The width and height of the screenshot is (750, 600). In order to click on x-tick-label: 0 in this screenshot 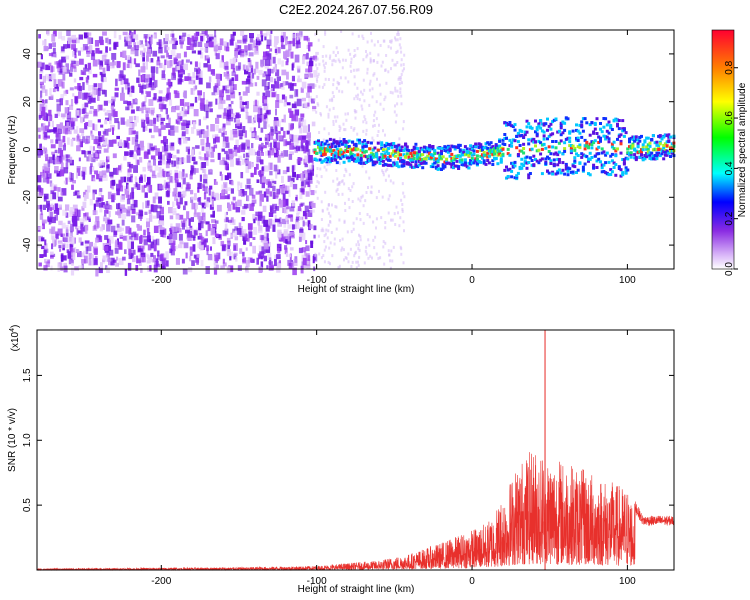, I will do `click(472, 581)`.